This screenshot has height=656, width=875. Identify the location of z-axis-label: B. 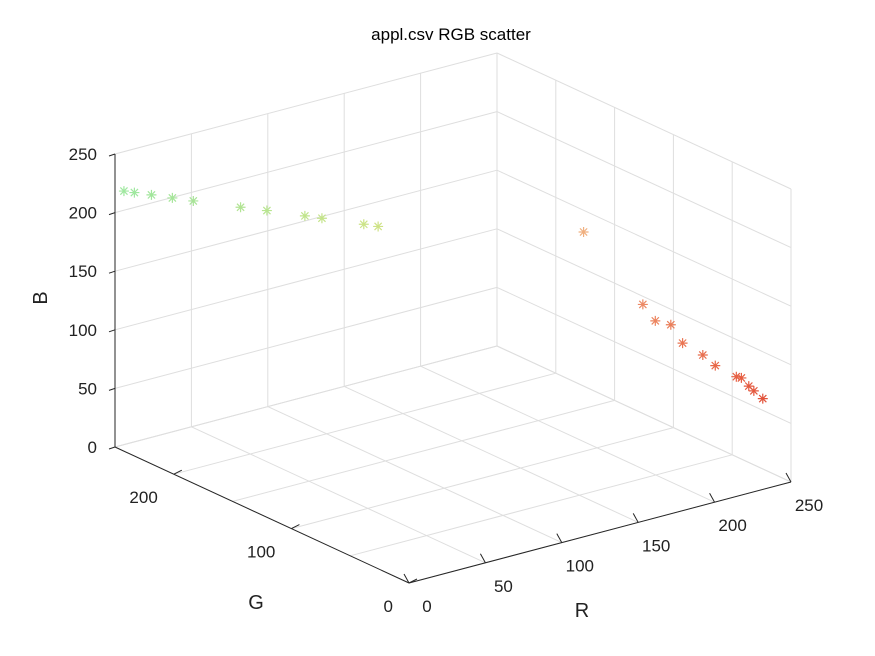
(41, 297).